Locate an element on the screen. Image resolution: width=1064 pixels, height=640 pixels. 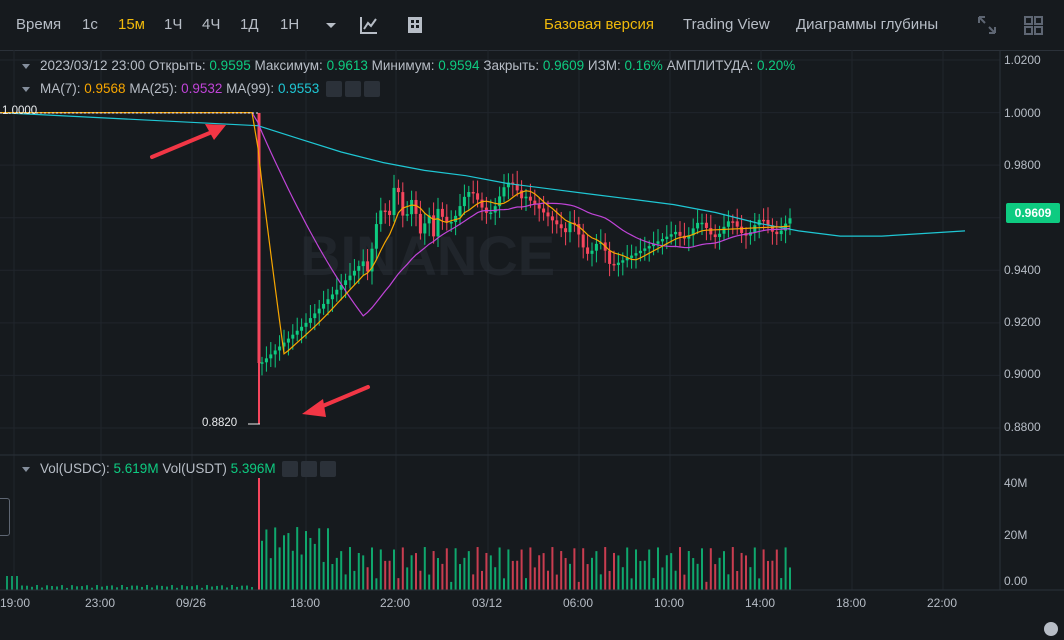
settings-list-icon is located at coordinates (415, 25).